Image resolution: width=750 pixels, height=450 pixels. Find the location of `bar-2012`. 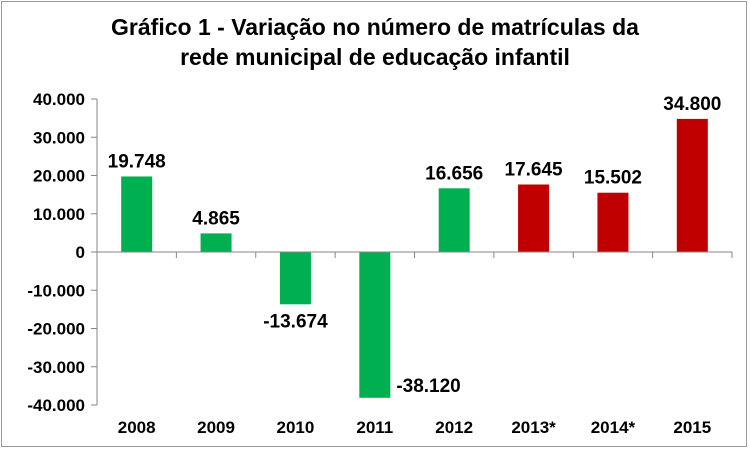

bar-2012 is located at coordinates (454, 220).